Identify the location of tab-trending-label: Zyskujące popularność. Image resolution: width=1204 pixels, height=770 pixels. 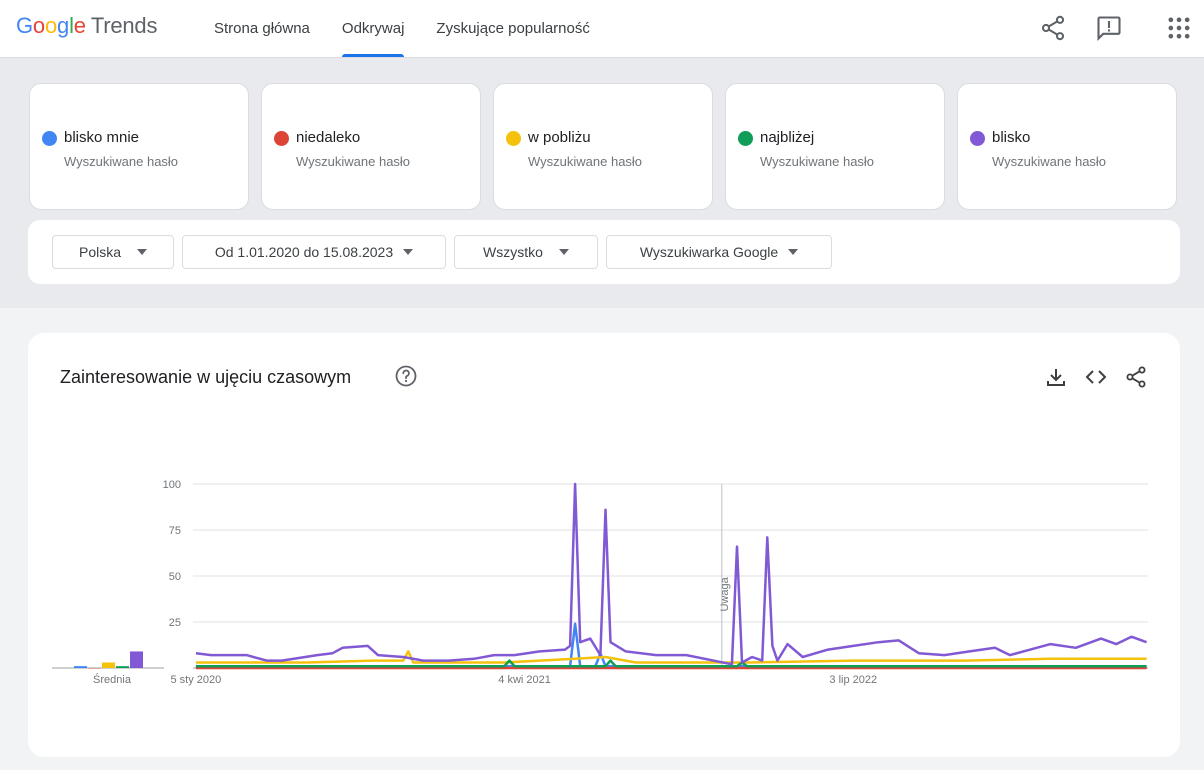
(513, 28).